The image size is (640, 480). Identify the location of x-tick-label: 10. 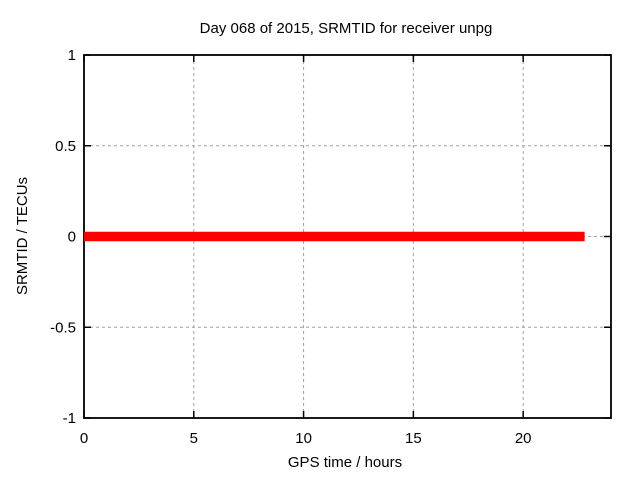
(303, 438).